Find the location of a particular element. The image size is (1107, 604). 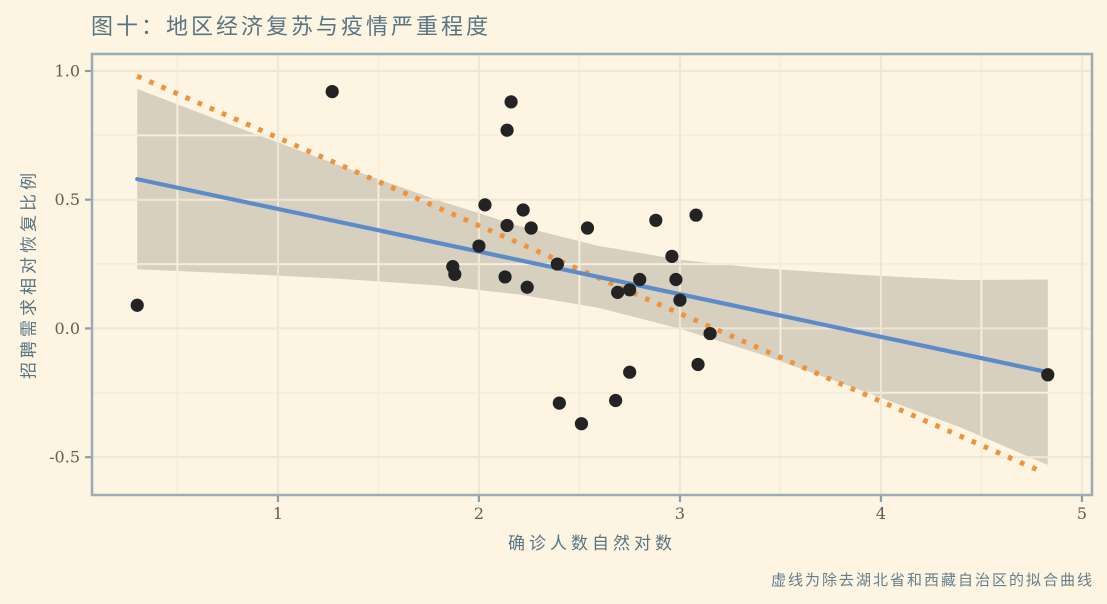

chart-title: 图十：地区经济复苏与疫情严重程度 is located at coordinates (291, 27).